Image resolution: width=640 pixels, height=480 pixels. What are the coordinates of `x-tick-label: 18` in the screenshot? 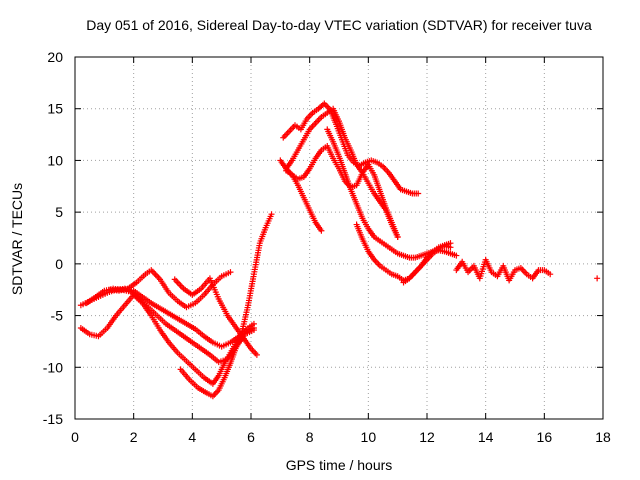 It's located at (603, 437).